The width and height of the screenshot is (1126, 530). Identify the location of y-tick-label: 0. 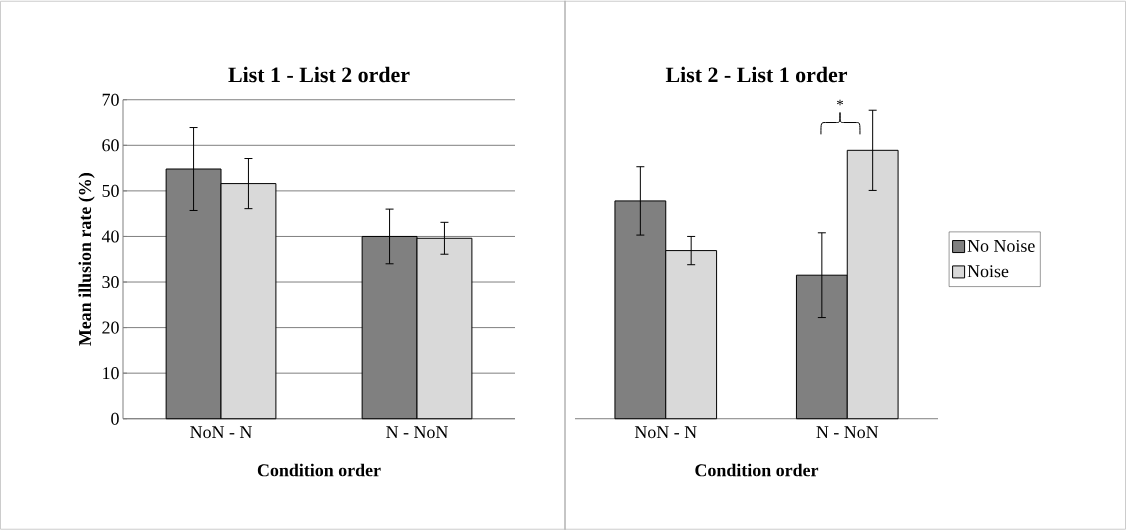
(115, 418).